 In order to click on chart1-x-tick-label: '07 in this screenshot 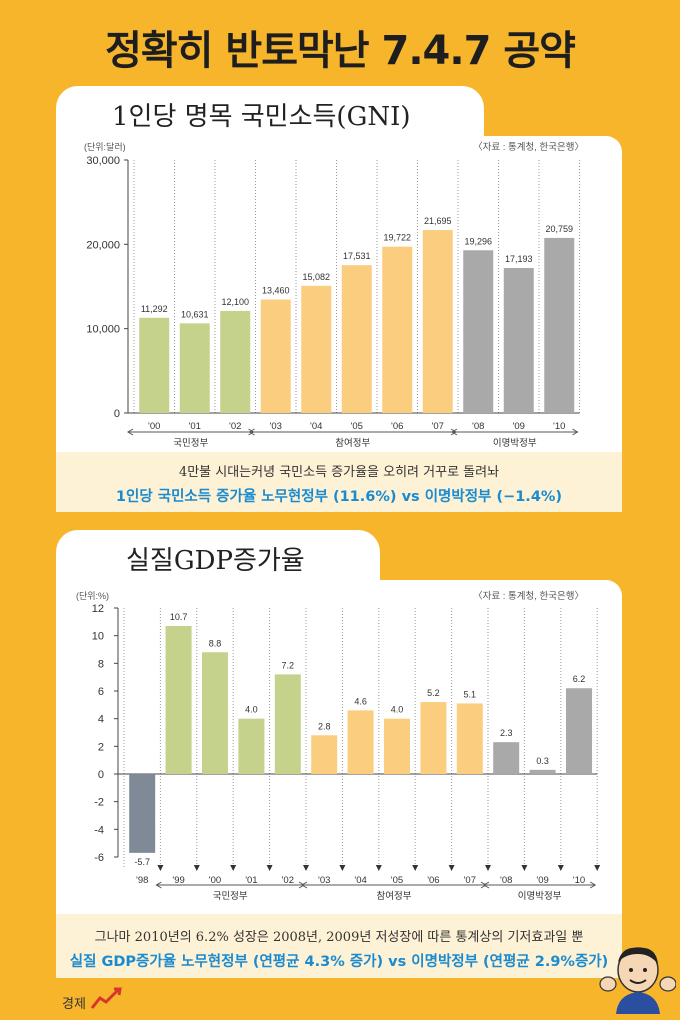, I will do `click(438, 426)`.